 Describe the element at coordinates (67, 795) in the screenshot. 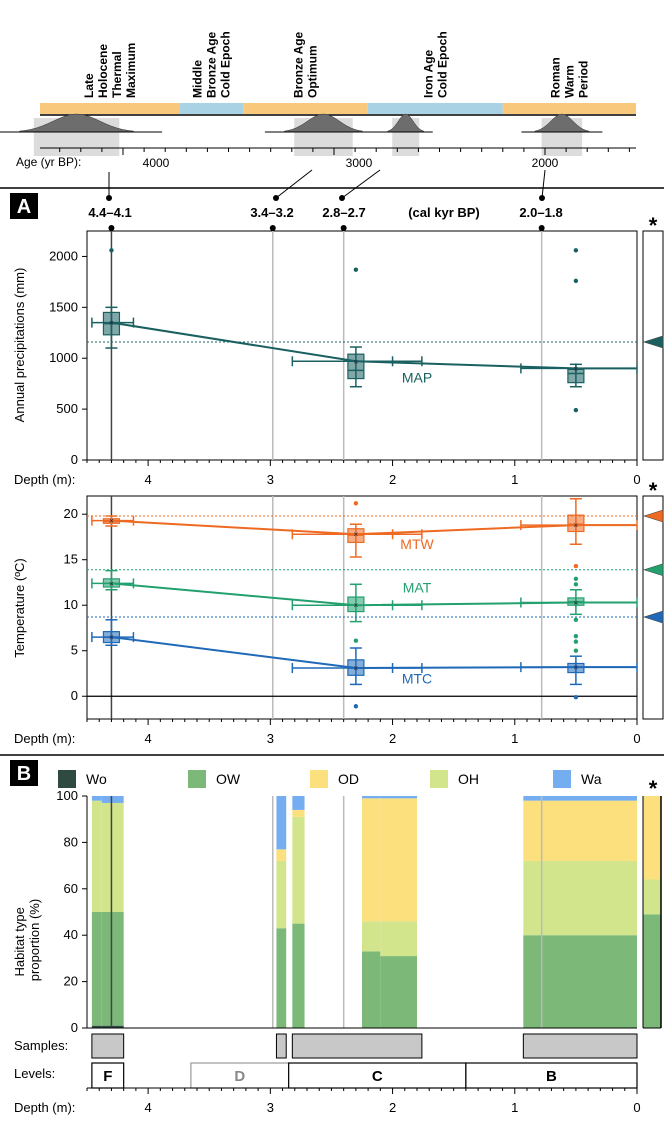

I see `habitat-y-tick-label: 100` at that location.